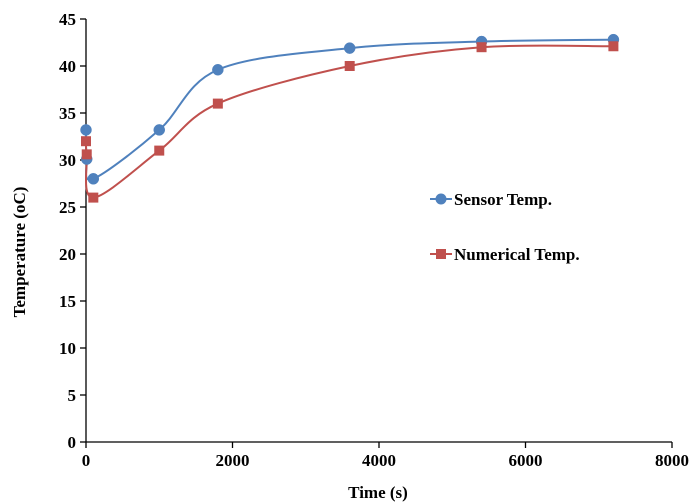 This screenshot has height=504, width=697. I want to click on y-tick-label: 10, so click(67, 348).